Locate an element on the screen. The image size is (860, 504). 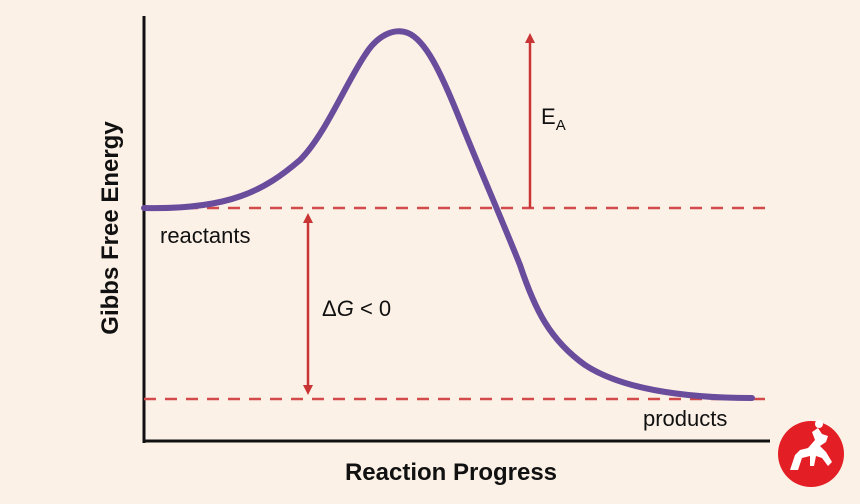
reactants-label: reactants is located at coordinates (205, 235).